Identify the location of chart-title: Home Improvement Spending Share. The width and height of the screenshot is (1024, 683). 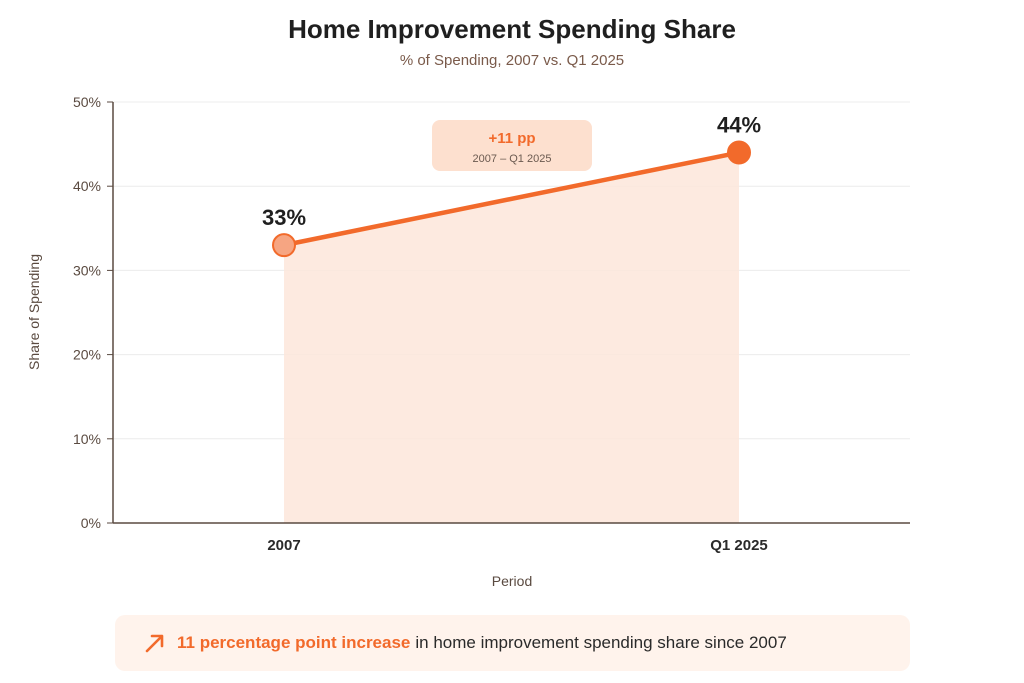
(512, 29).